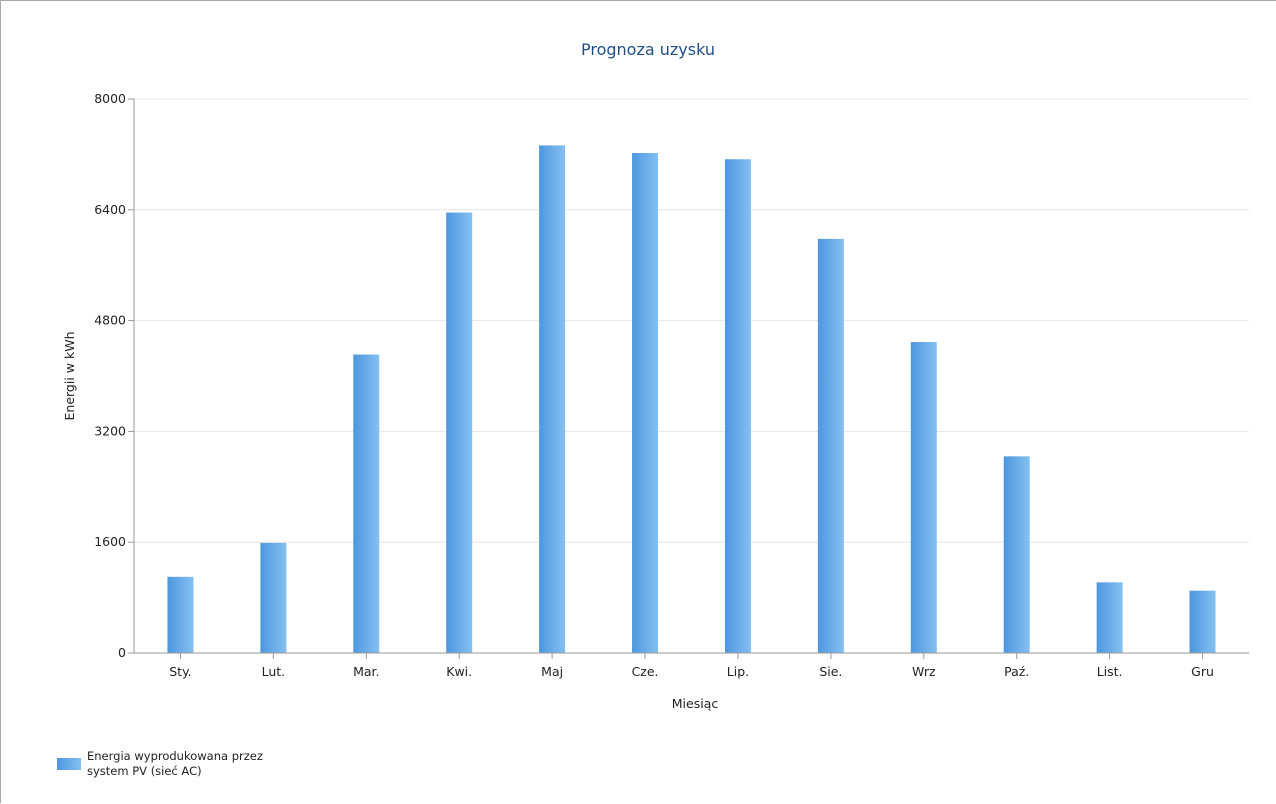 The image size is (1276, 804). Describe the element at coordinates (110, 98) in the screenshot. I see `y-tick-label: 8000` at that location.